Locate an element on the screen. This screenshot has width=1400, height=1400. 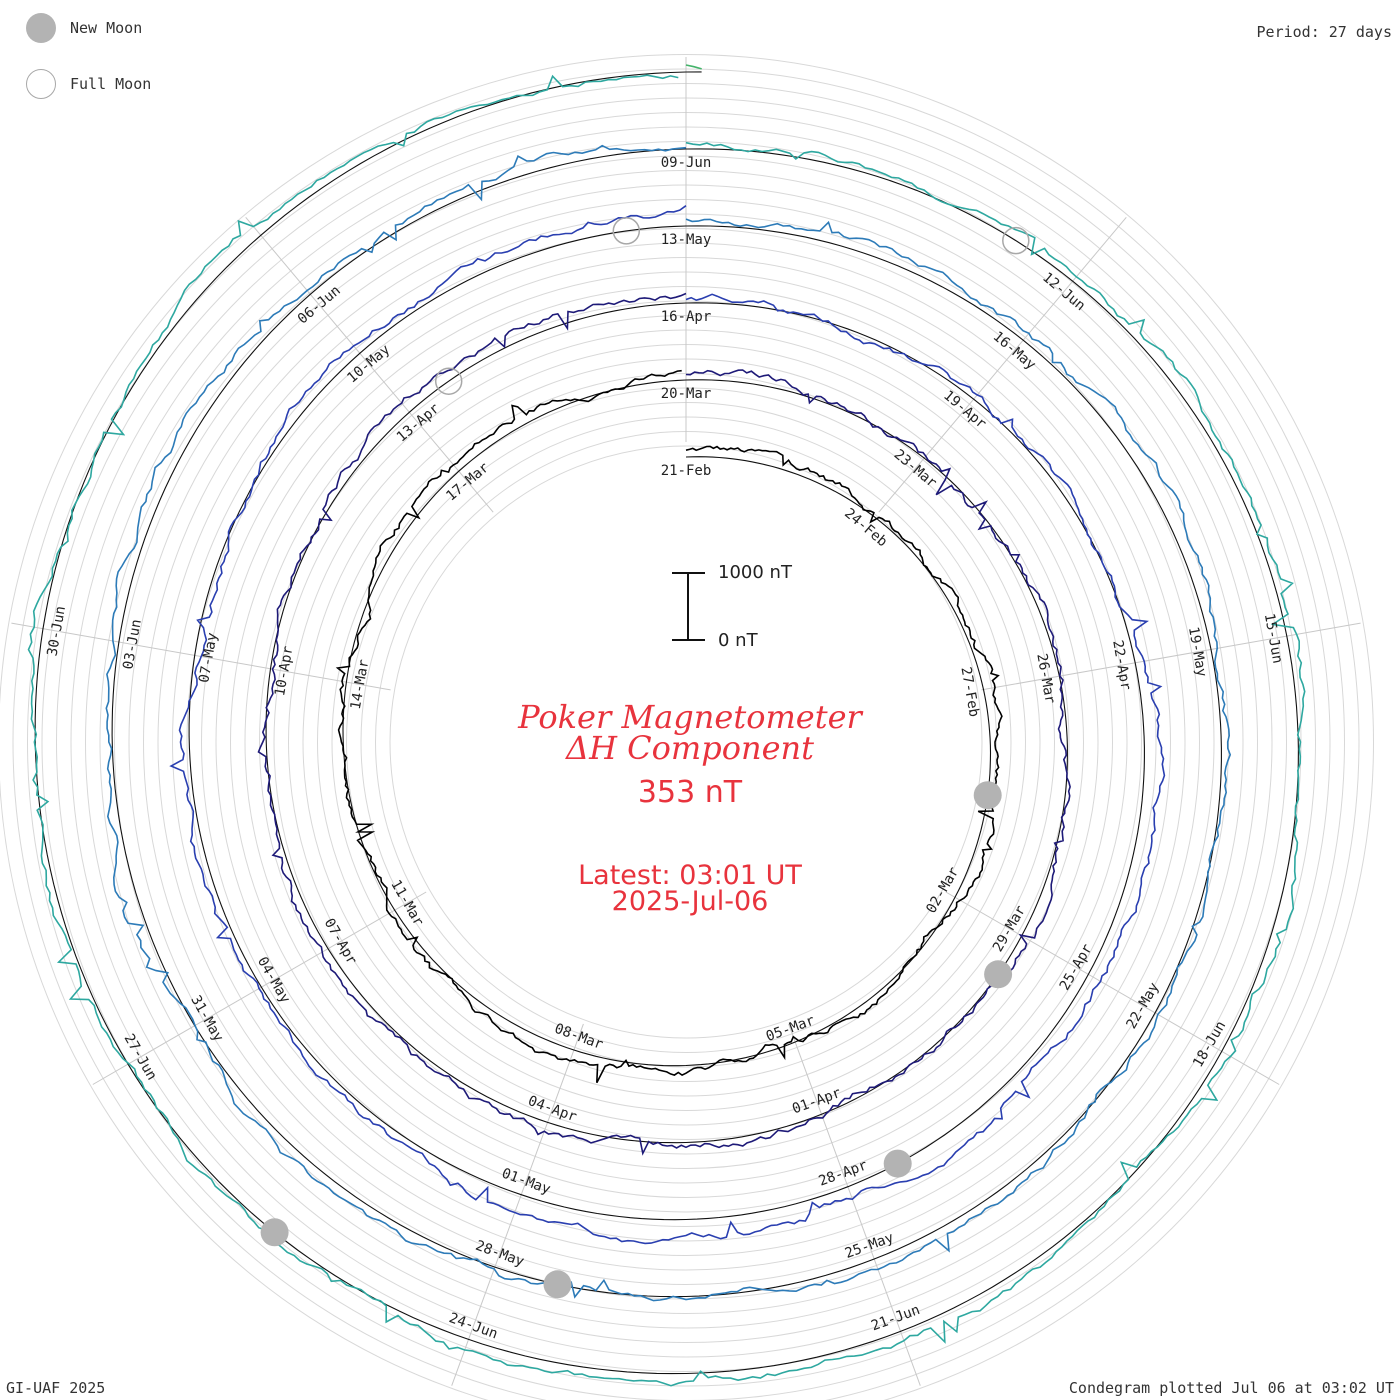
date-label: 01-Apr is located at coordinates (816, 1101).